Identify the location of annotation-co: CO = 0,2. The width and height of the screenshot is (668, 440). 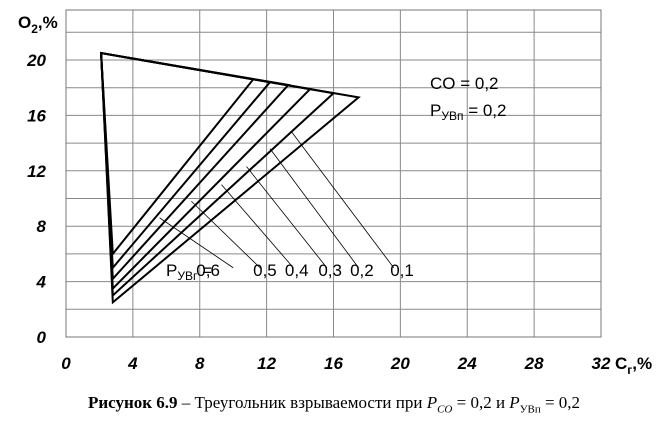
(464, 83).